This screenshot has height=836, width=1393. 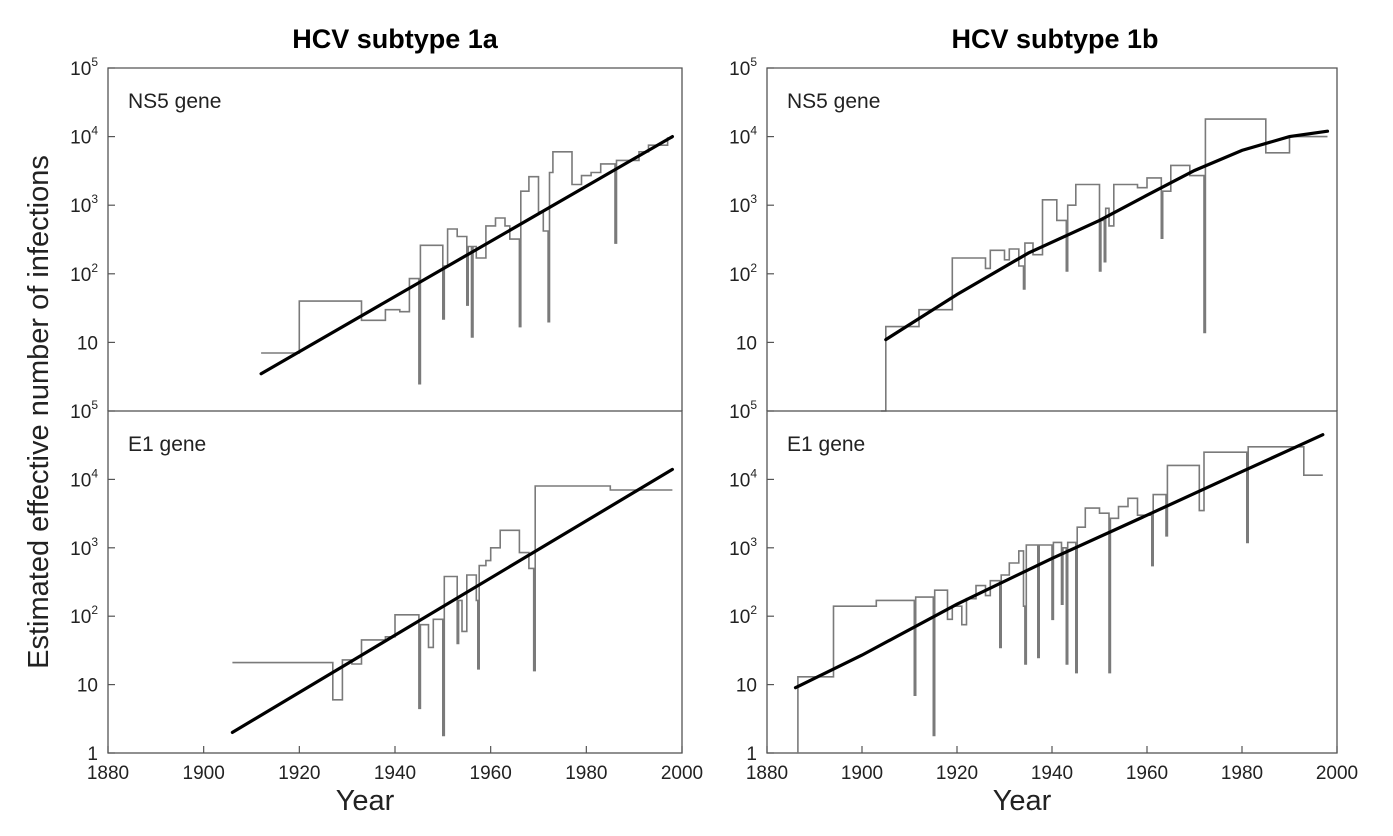 I want to click on column-title: HCV subtype 1b, so click(x=1054, y=39).